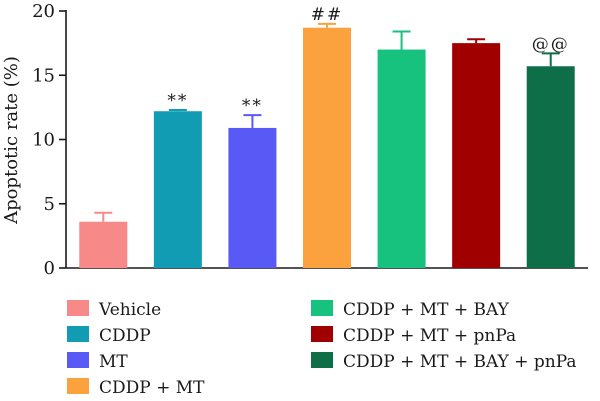  I want to click on legend-item: CDDP + MT + pnPa, so click(413, 336).